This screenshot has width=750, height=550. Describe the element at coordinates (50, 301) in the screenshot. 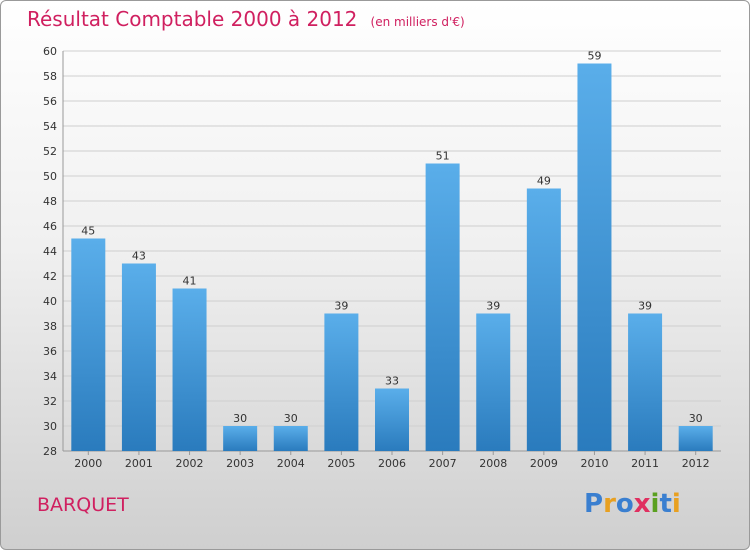

I see `y-tick-label: 40` at that location.